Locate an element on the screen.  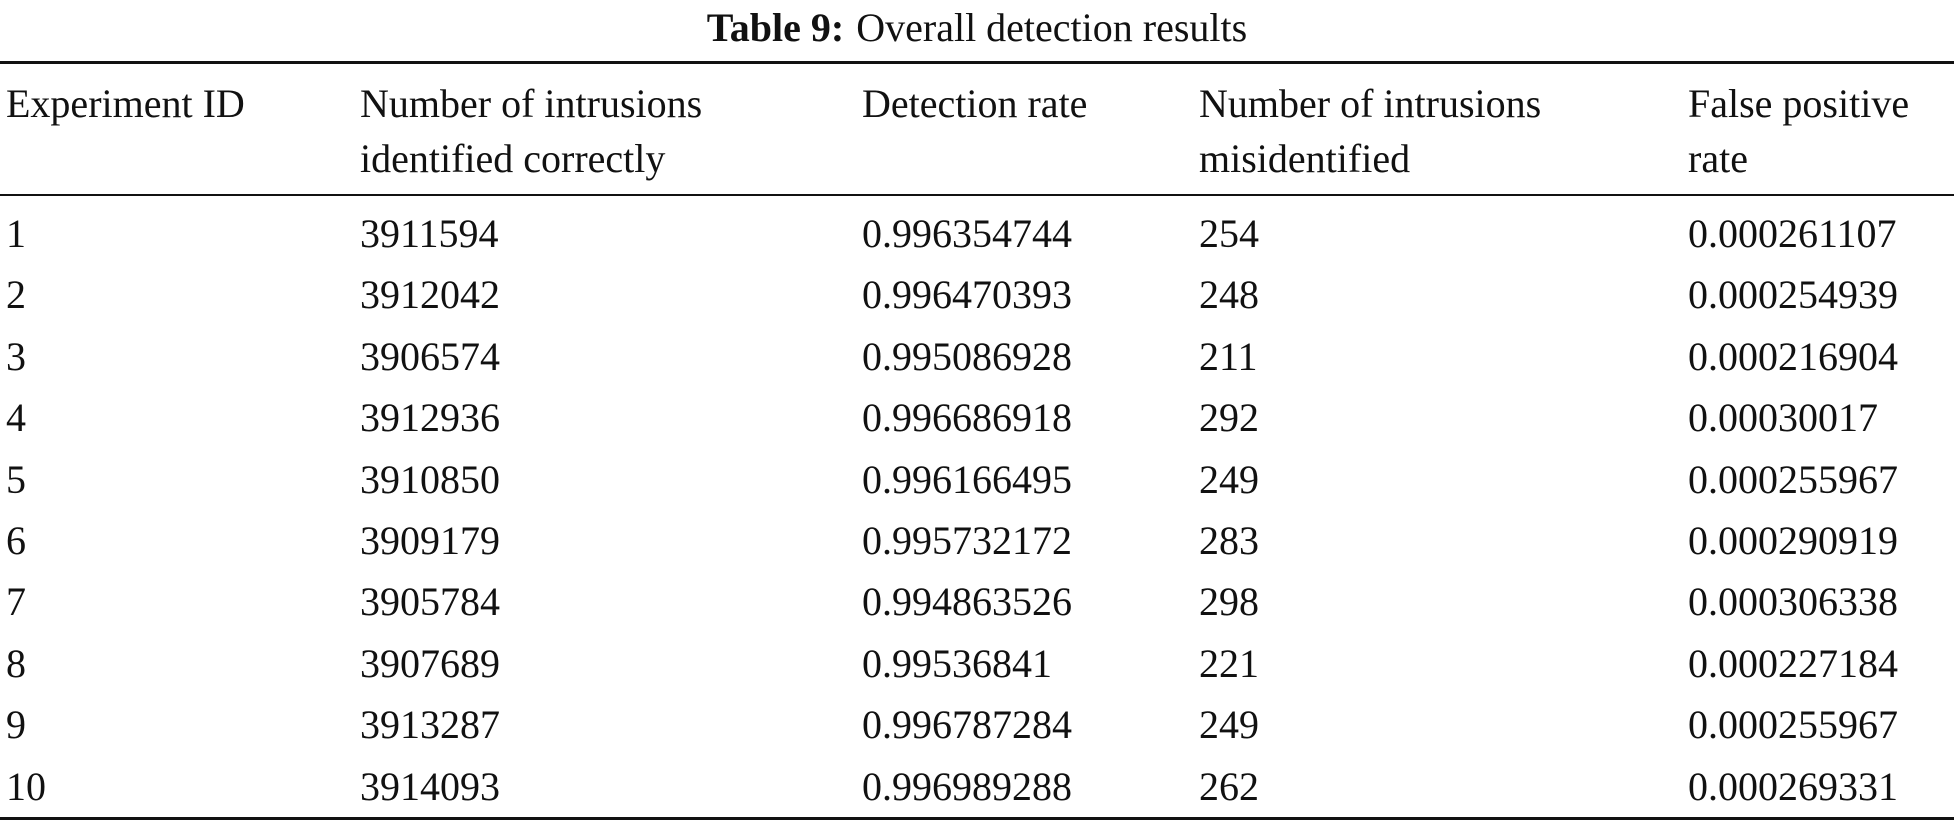
top-rule is located at coordinates (977, 62).